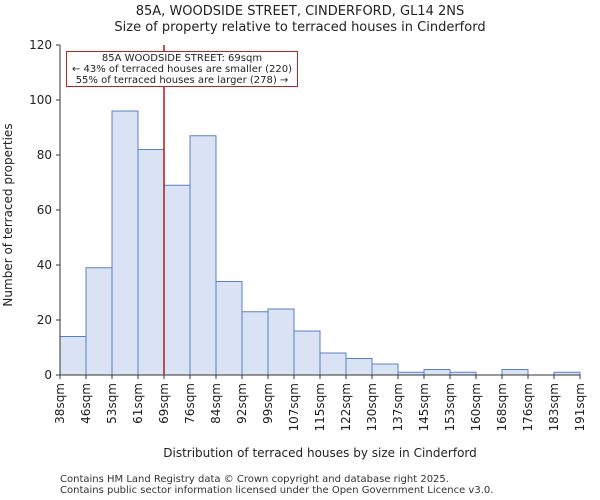  I want to click on x-tick-label: 38sqm, so click(60, 403).